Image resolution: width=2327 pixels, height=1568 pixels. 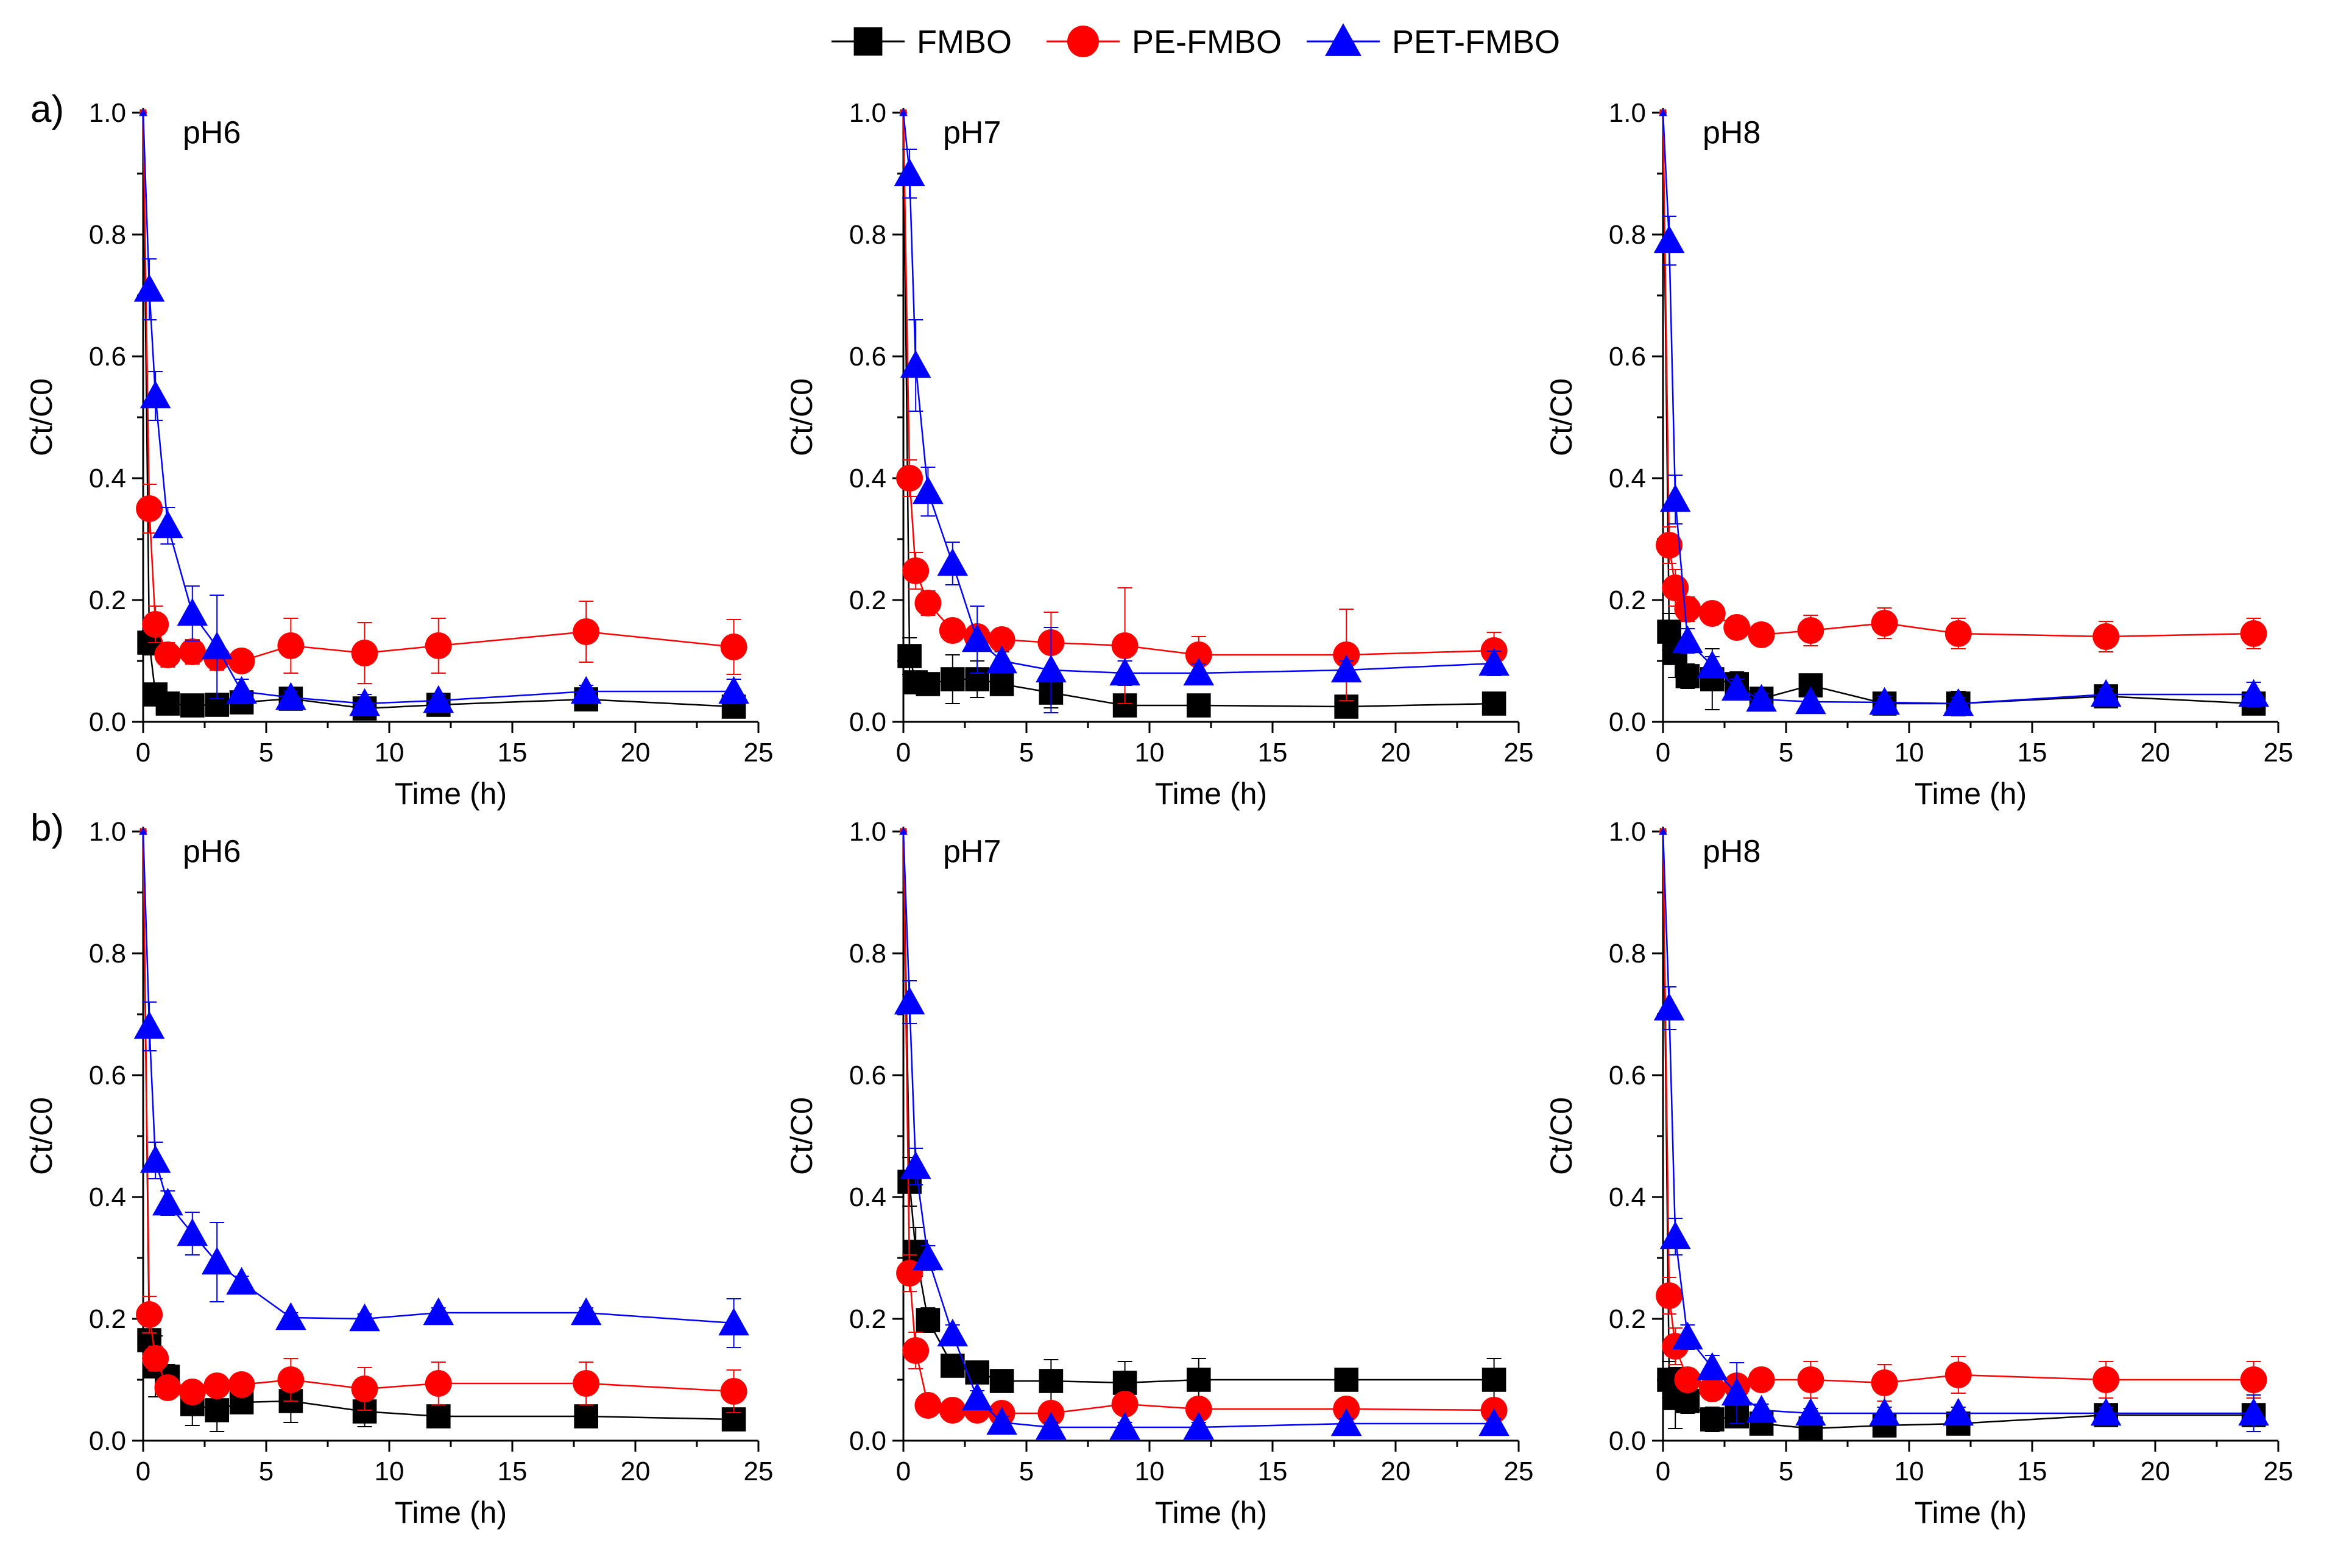 I want to click on x-tick-label: 20, so click(x=636, y=1471).